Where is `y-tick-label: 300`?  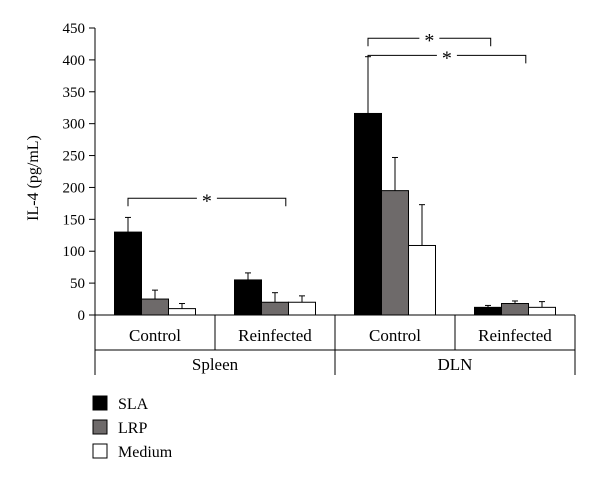 y-tick-label: 300 is located at coordinates (74, 125).